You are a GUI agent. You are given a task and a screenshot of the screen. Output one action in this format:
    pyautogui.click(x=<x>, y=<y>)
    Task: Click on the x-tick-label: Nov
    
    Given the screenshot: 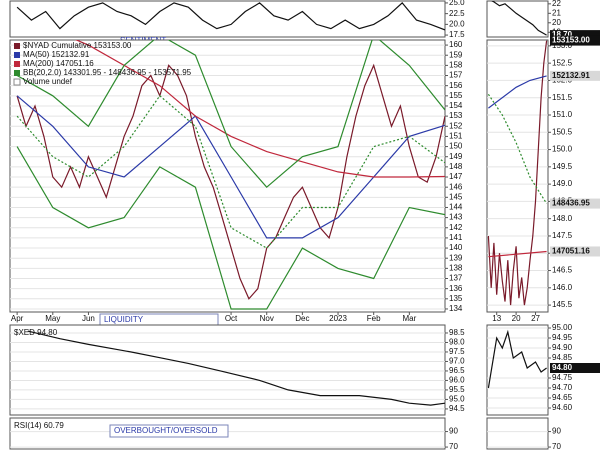 What is the action you would take?
    pyautogui.click(x=267, y=318)
    